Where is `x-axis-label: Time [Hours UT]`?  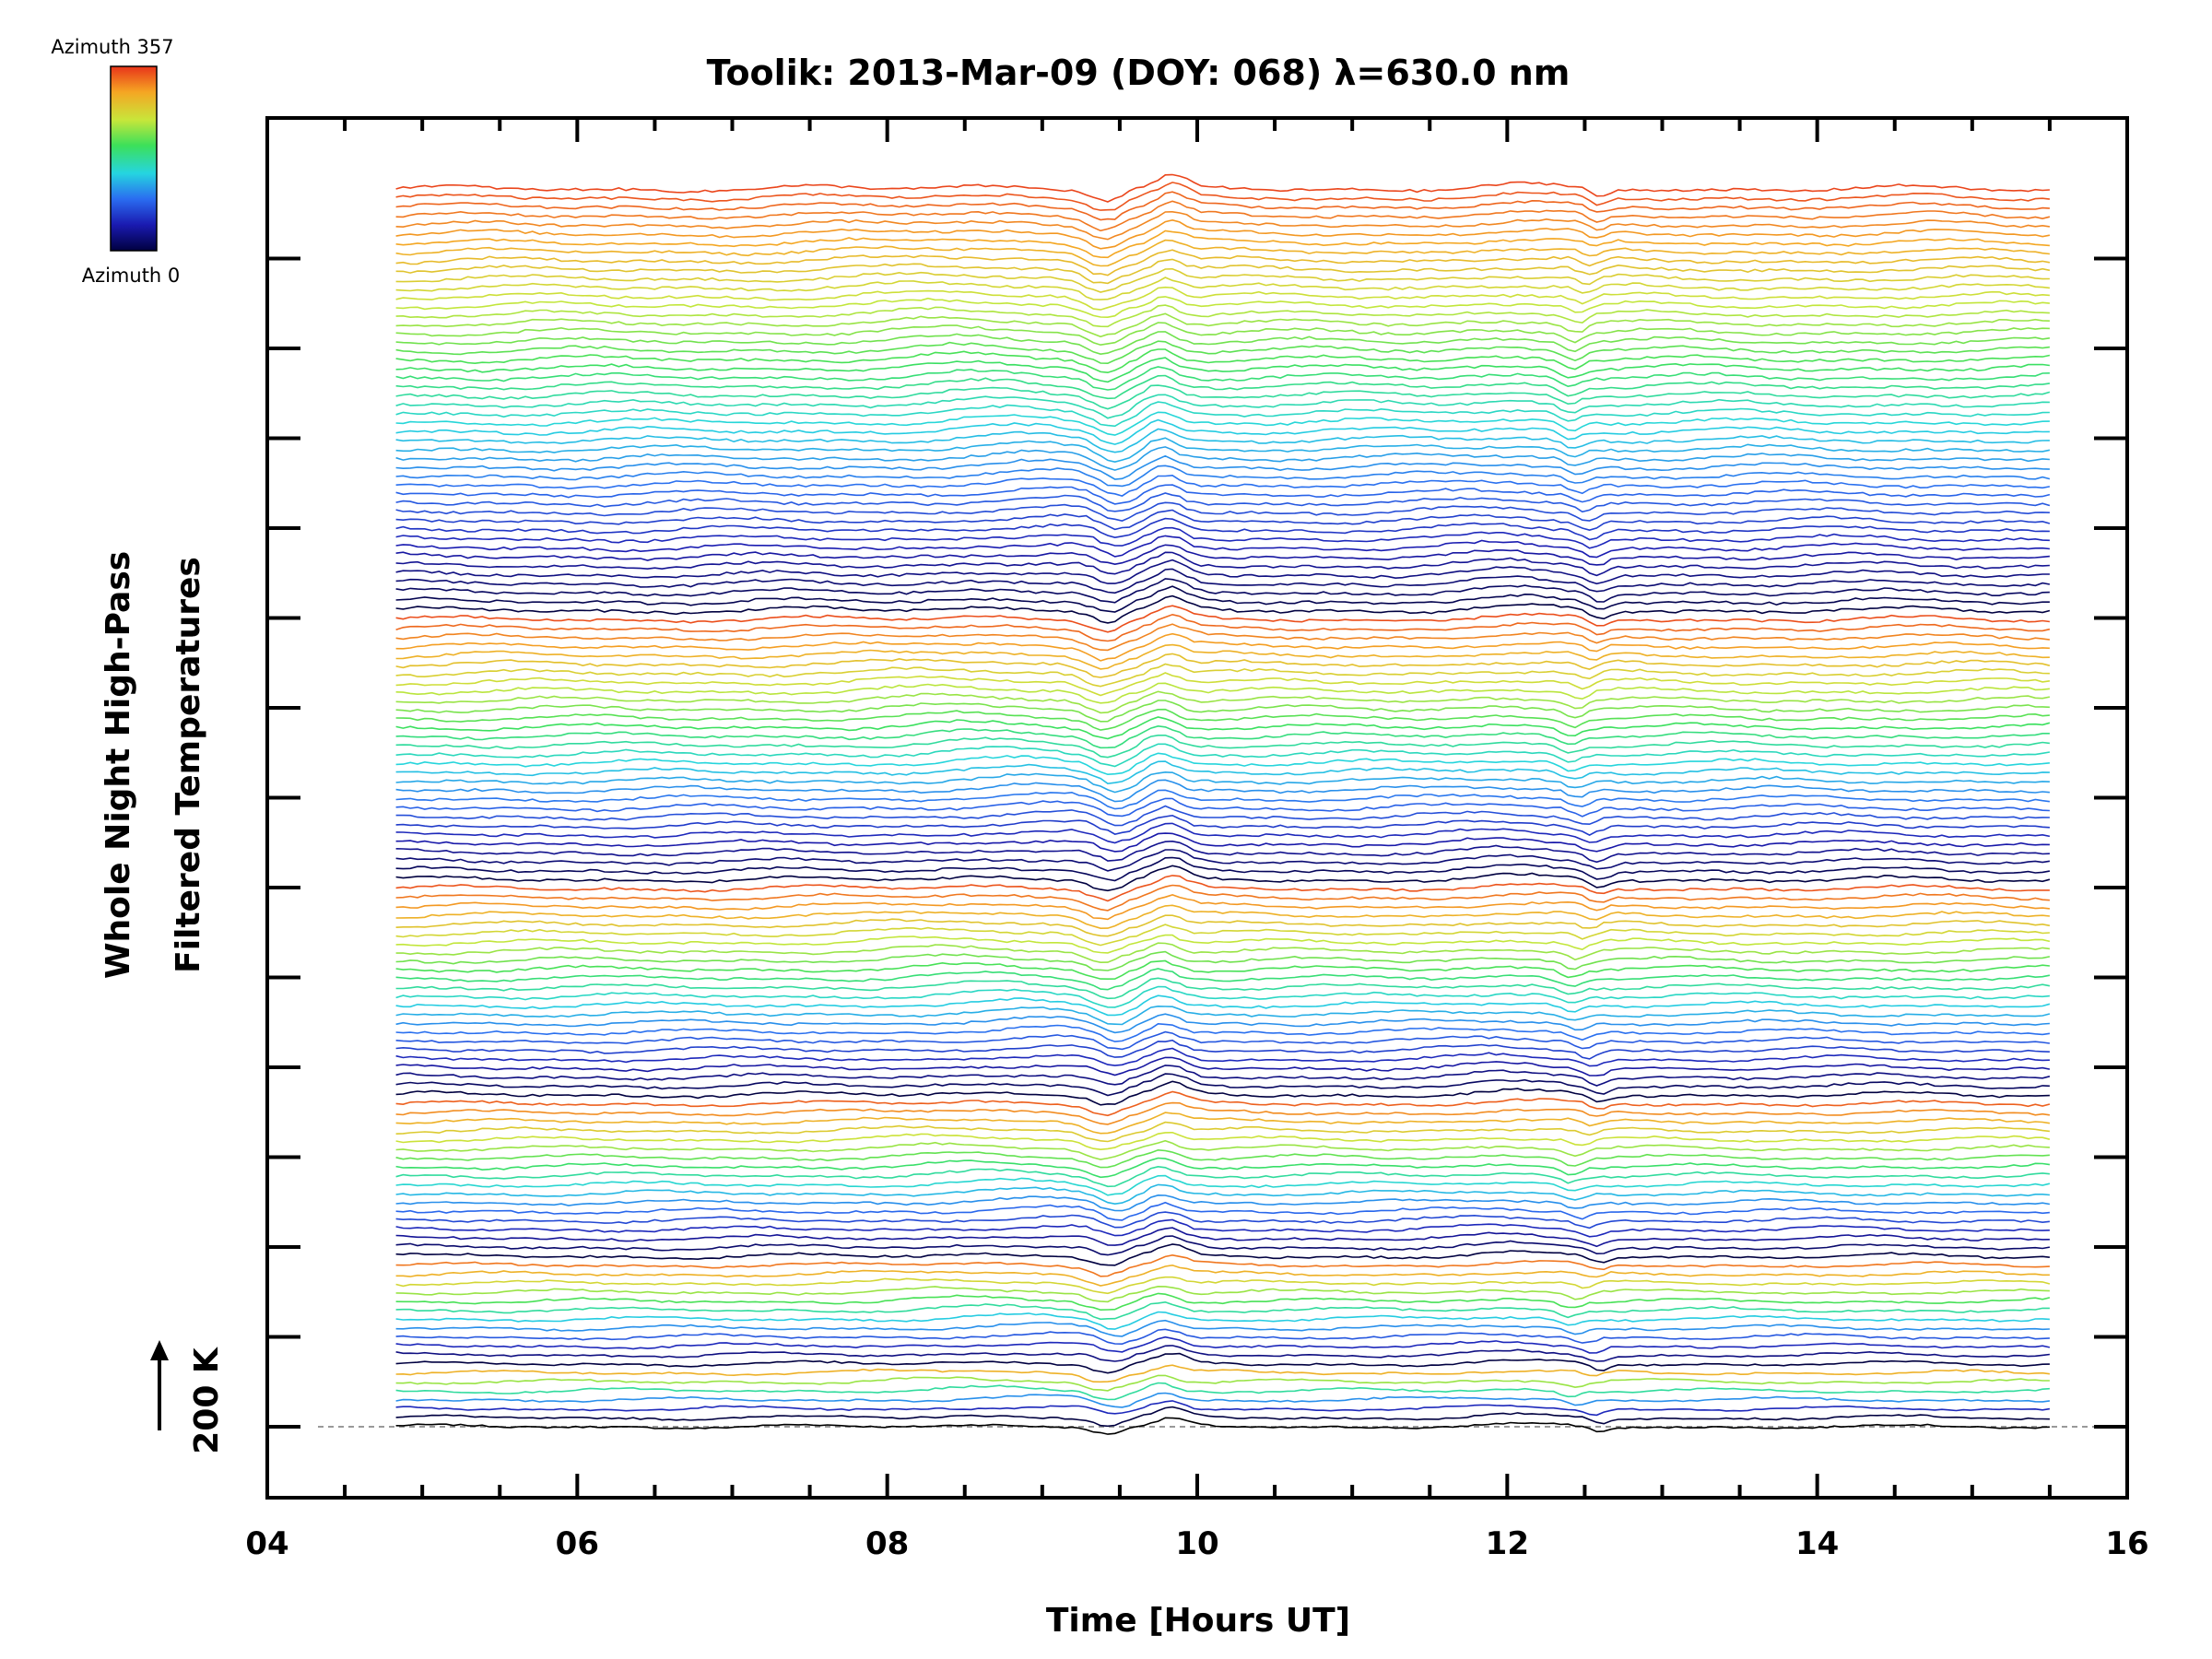
x-axis-label: Time [Hours UT] is located at coordinates (1198, 1621).